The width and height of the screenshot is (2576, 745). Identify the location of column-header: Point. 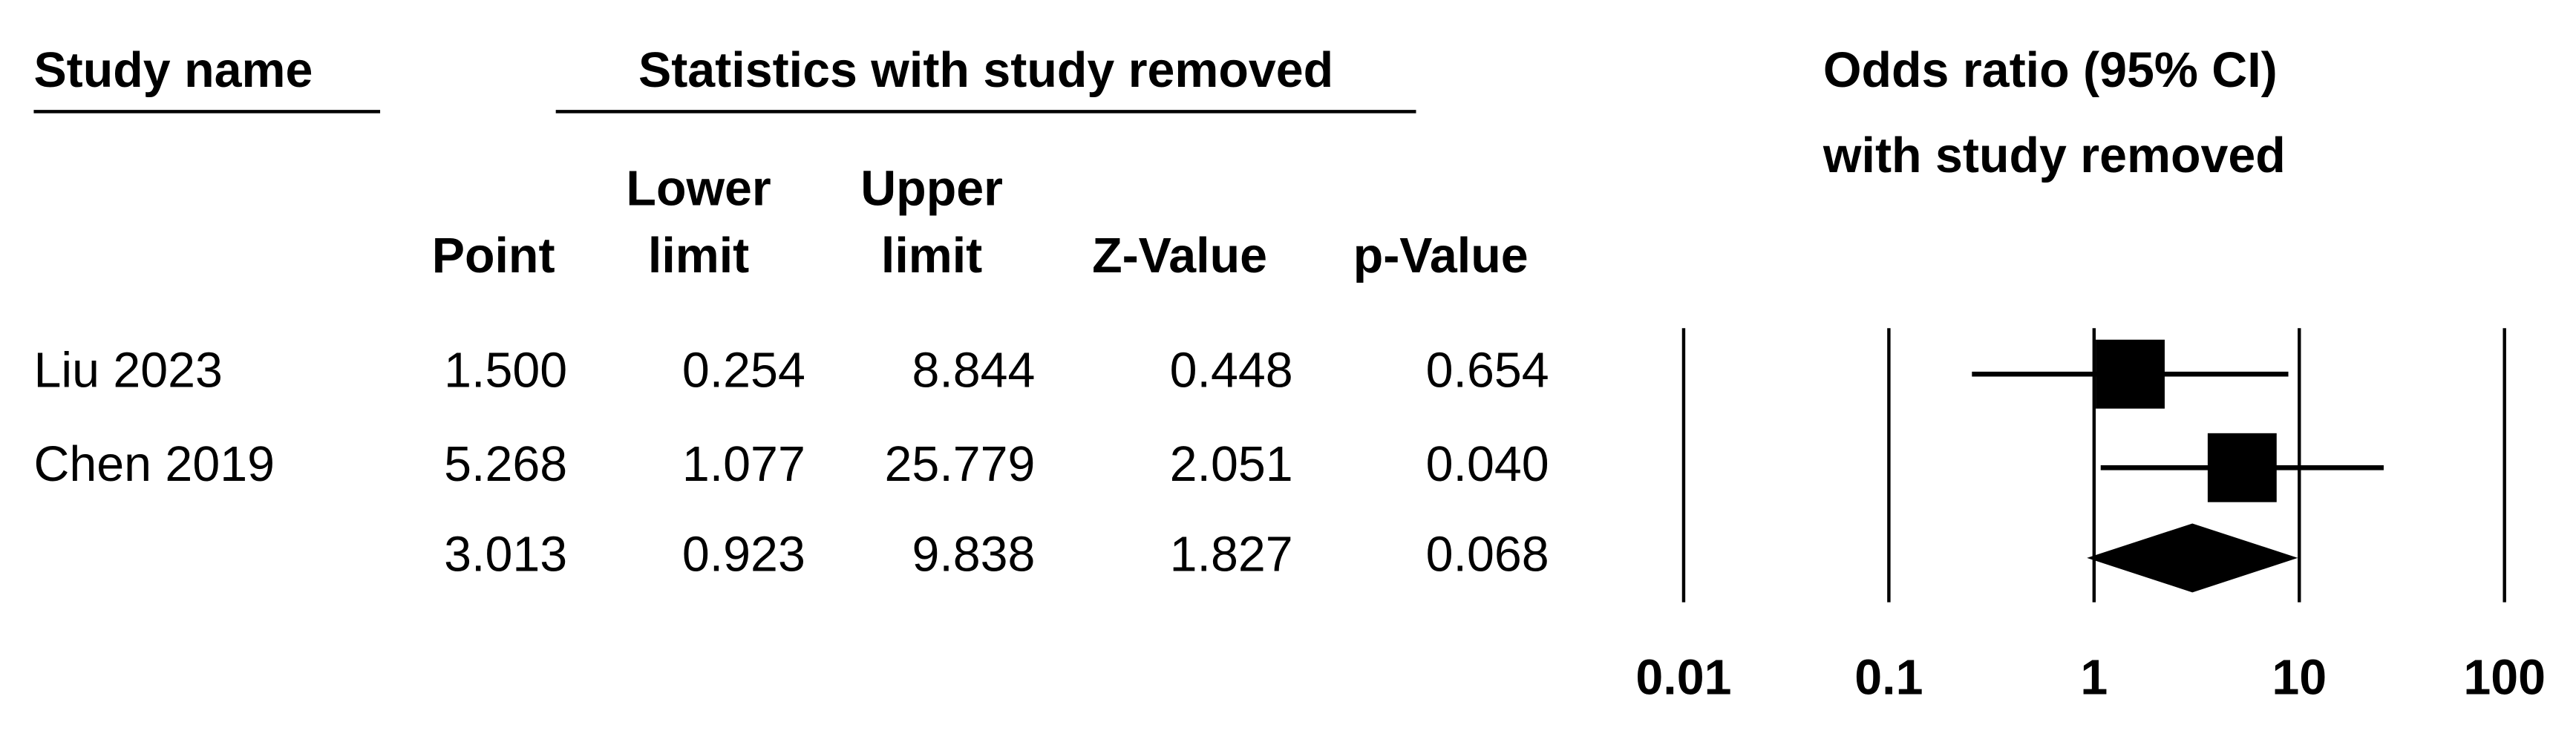
(493, 256).